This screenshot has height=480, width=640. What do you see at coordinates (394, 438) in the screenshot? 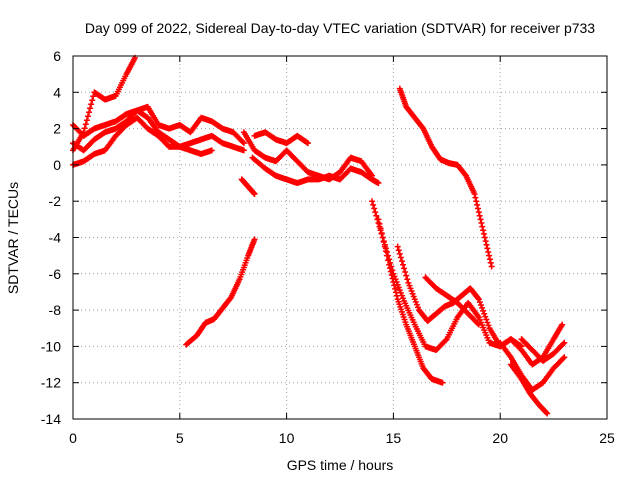
I see `x-tick-label: 15` at bounding box center [394, 438].